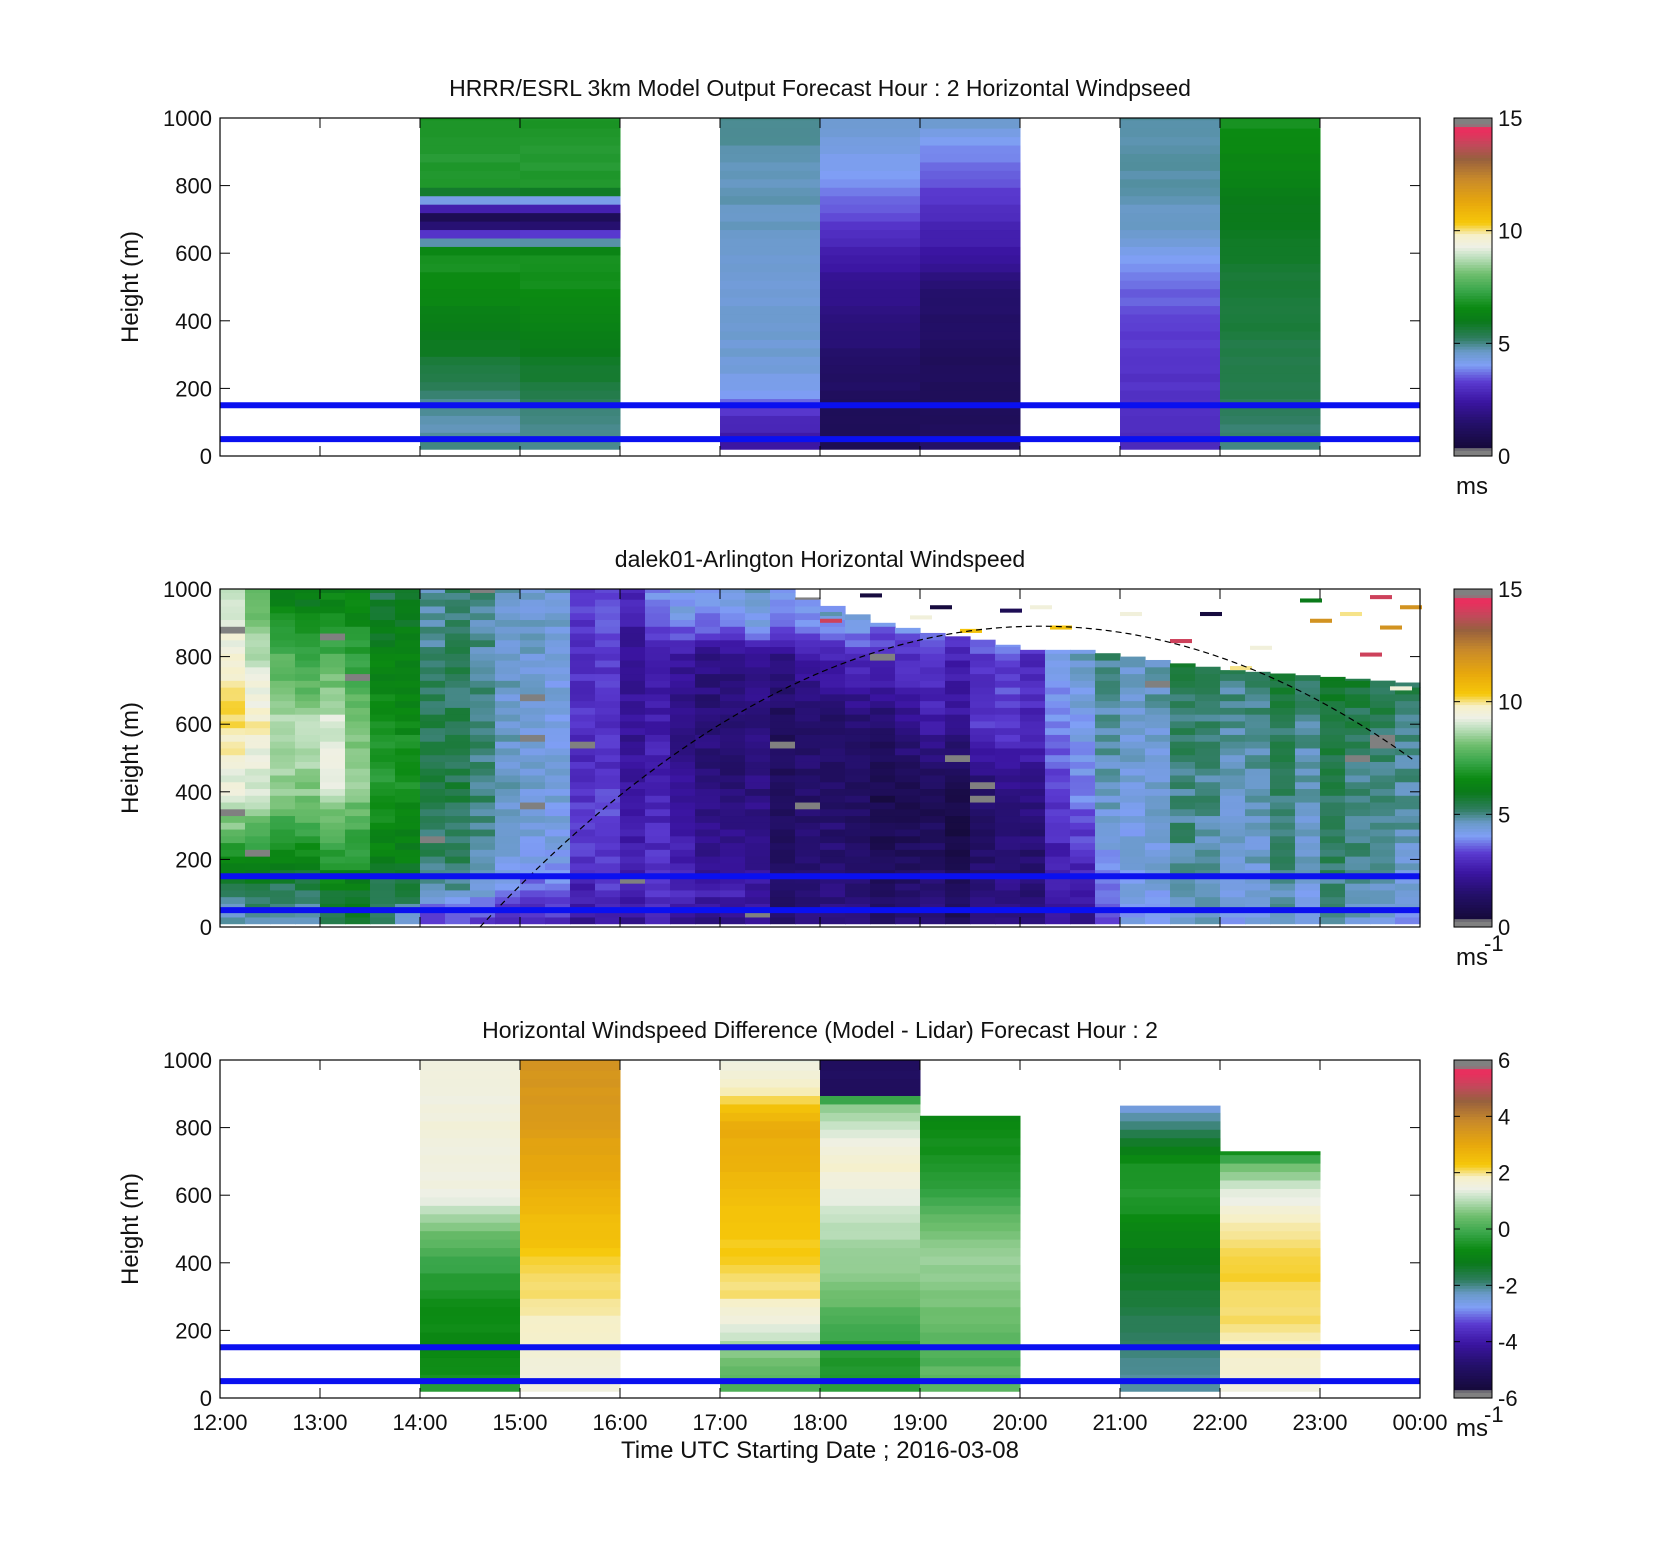  I want to click on y-tick-label: 200, so click(193, 859).